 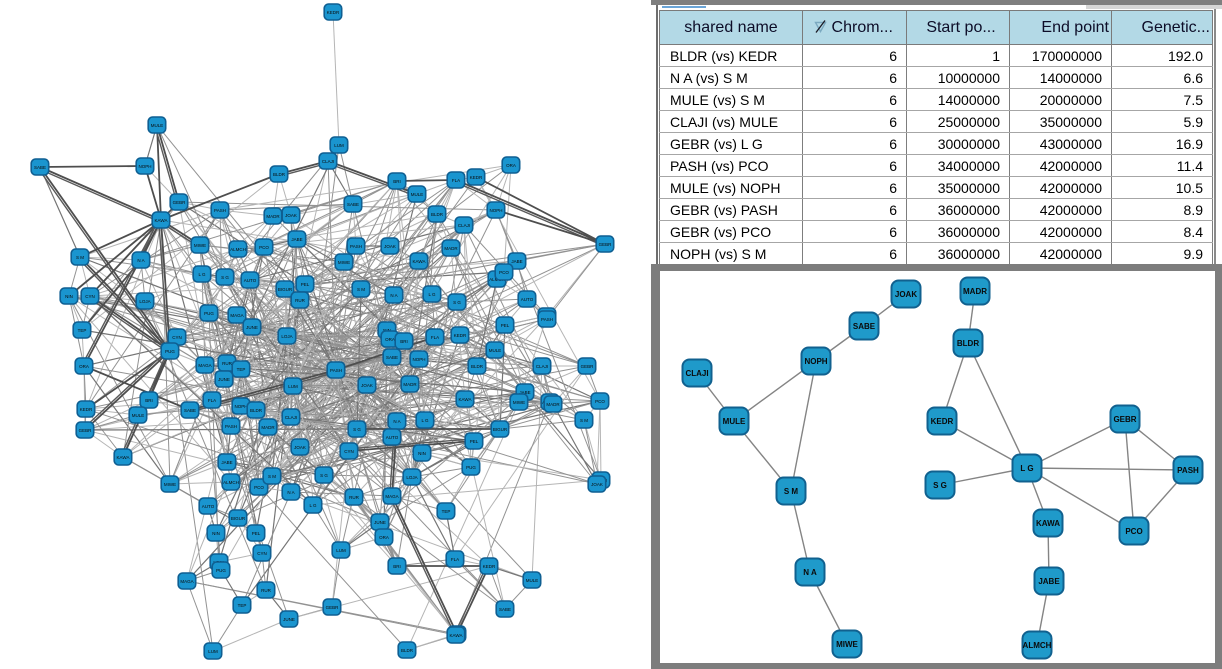 What do you see at coordinates (209, 313) in the screenshot?
I see `svg-text: PUG` at bounding box center [209, 313].